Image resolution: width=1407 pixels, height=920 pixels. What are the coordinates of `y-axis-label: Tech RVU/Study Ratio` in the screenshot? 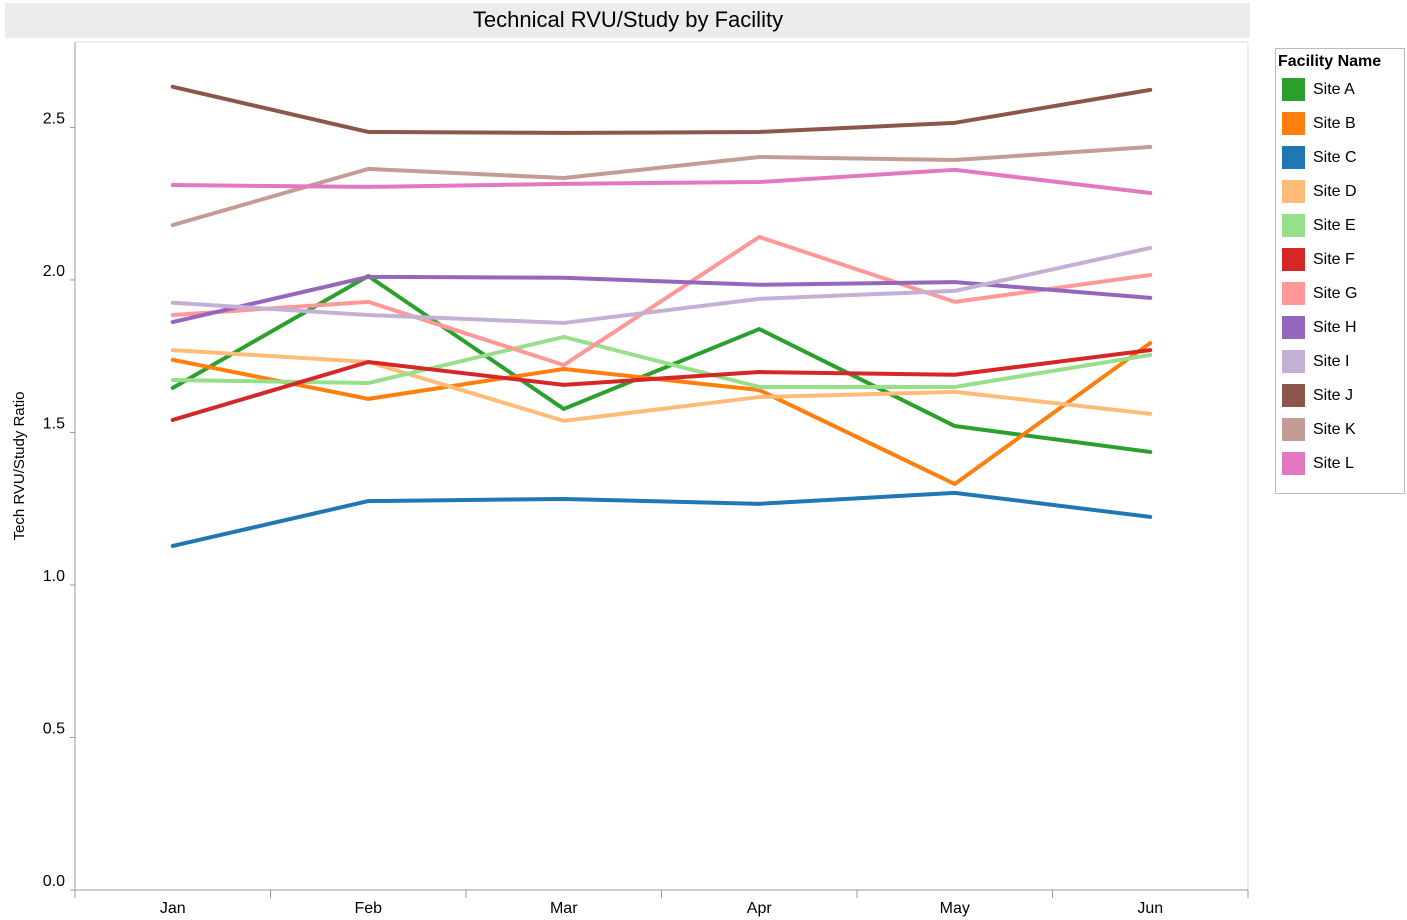 It's located at (19, 466).